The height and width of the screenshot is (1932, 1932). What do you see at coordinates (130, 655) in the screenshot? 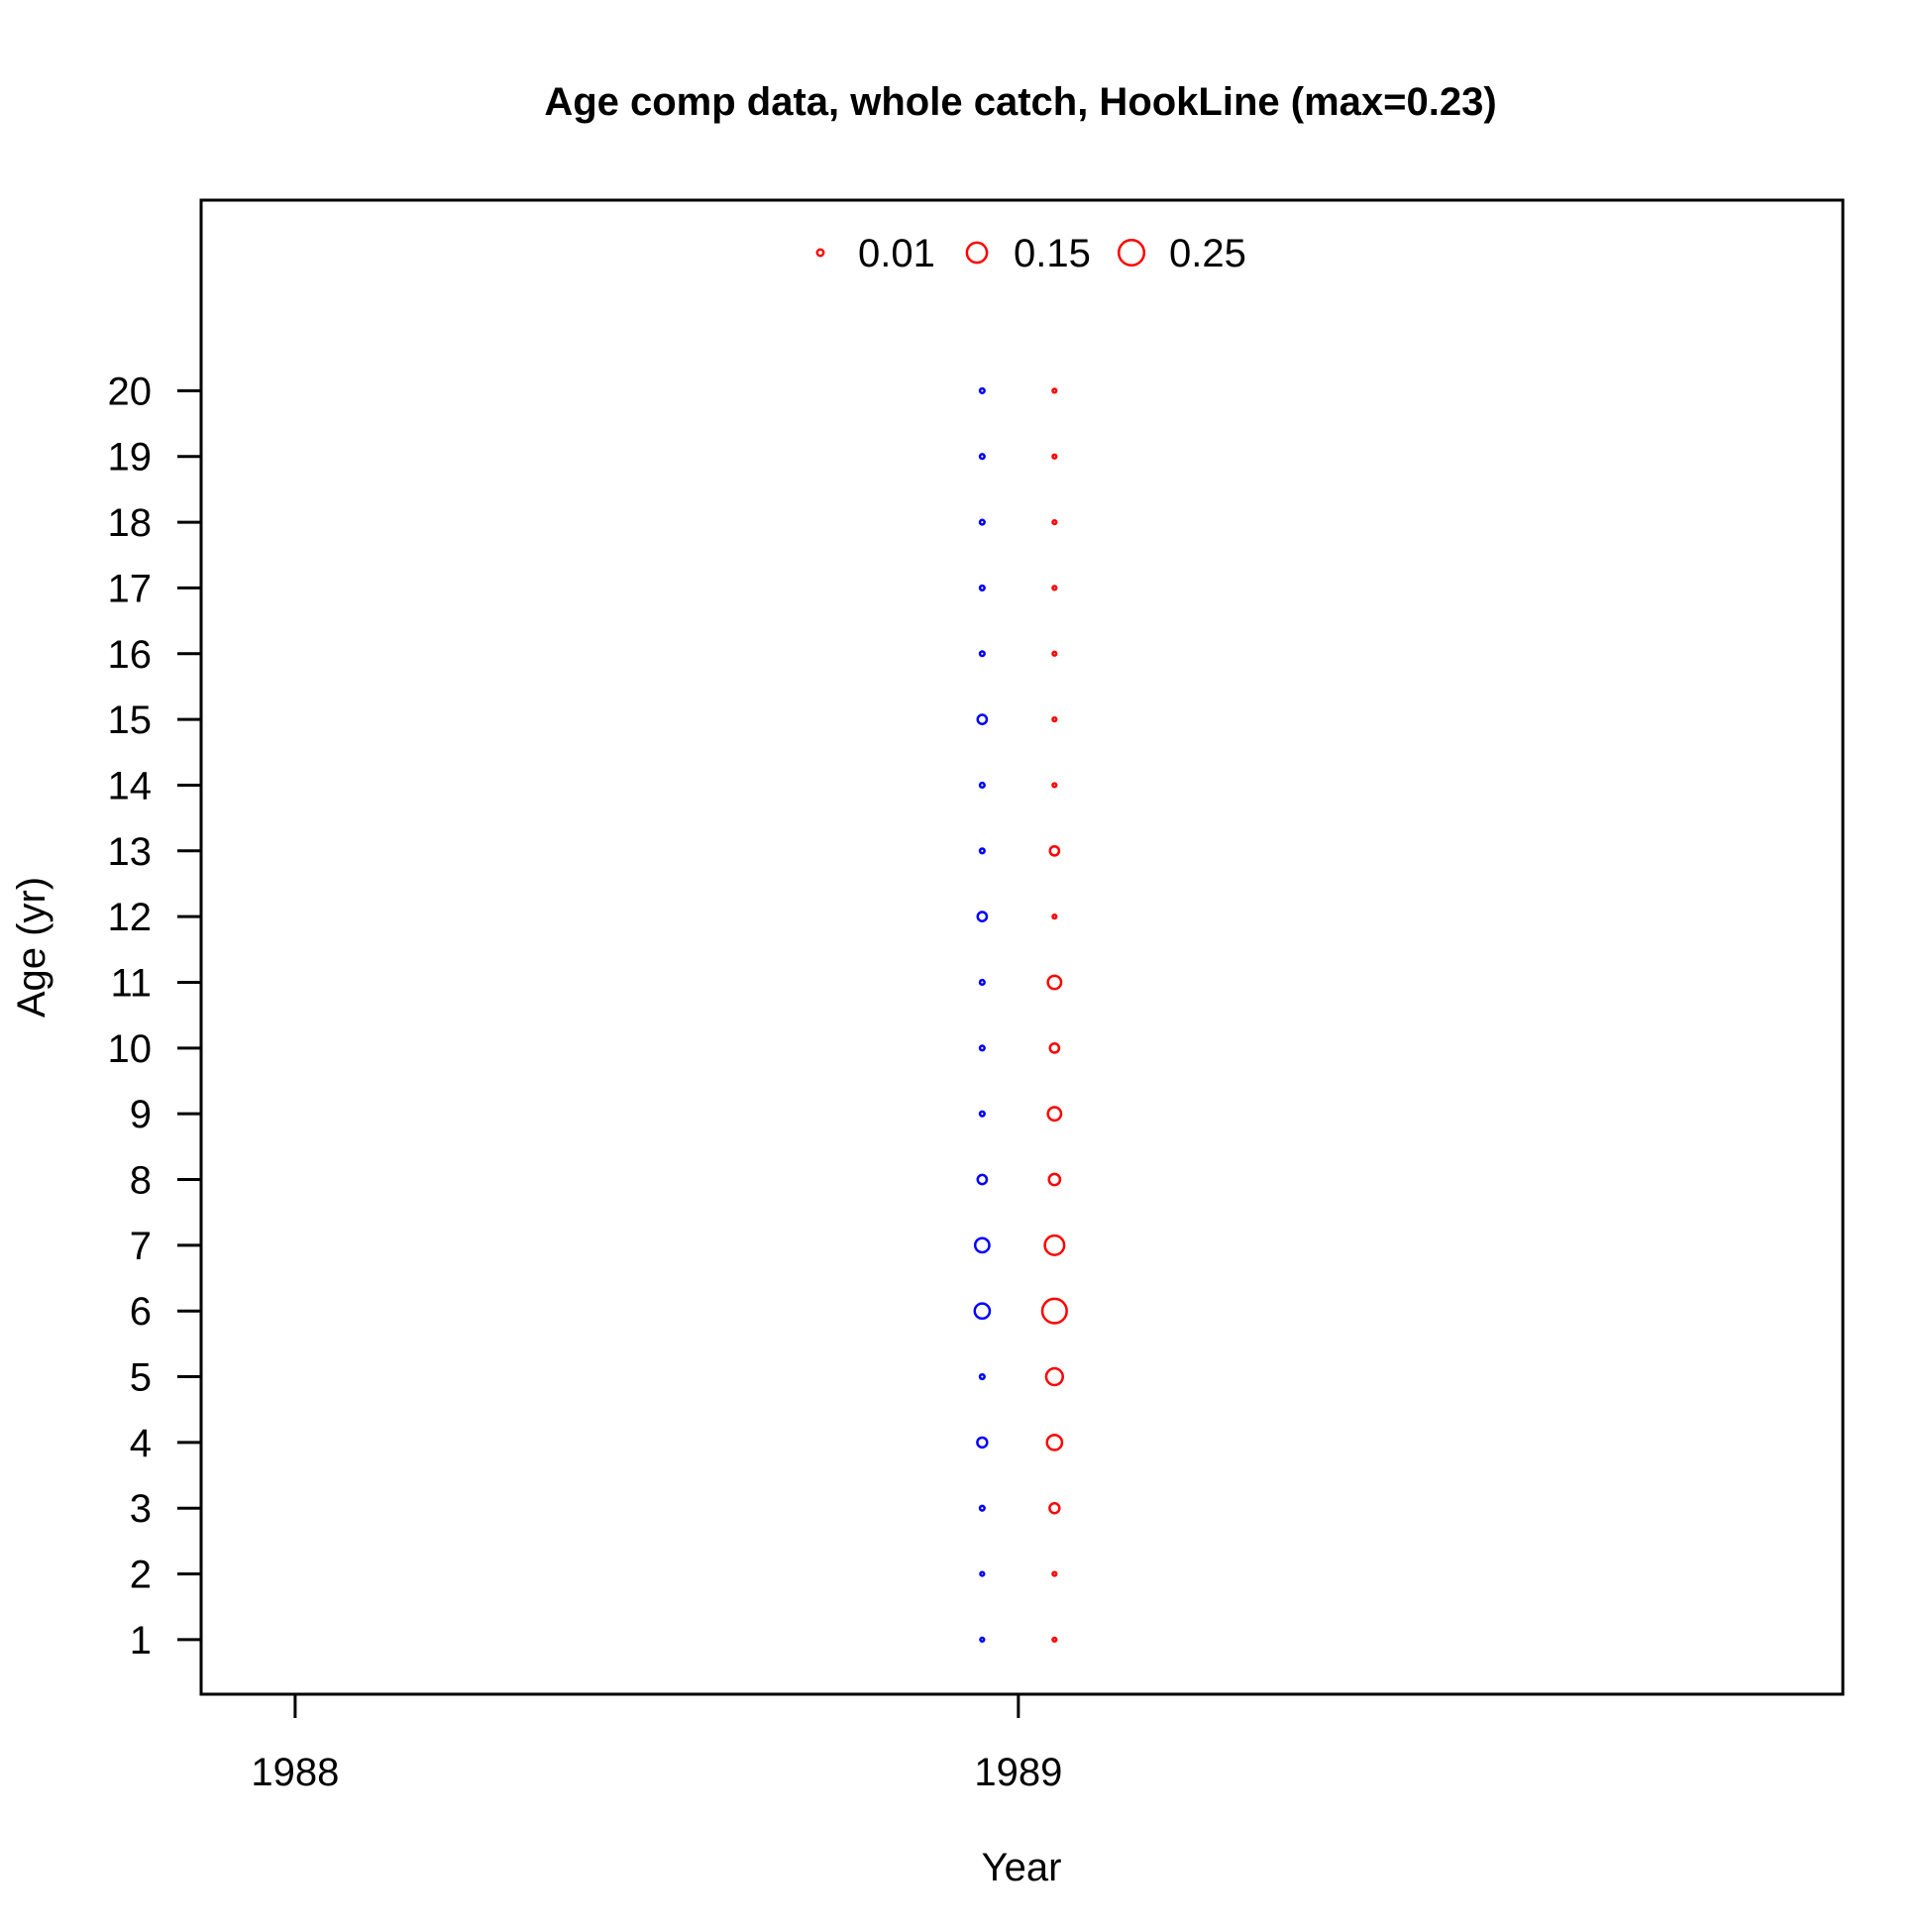
I see `y-tick-label: 16` at bounding box center [130, 655].